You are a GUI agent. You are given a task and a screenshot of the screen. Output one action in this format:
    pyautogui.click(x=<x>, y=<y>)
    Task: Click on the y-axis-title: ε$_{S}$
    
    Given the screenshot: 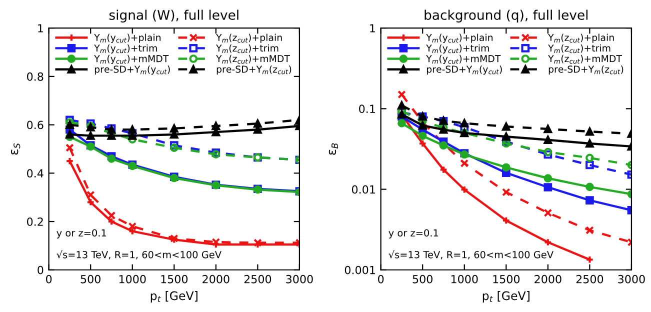 What is the action you would take?
    pyautogui.click(x=15, y=149)
    